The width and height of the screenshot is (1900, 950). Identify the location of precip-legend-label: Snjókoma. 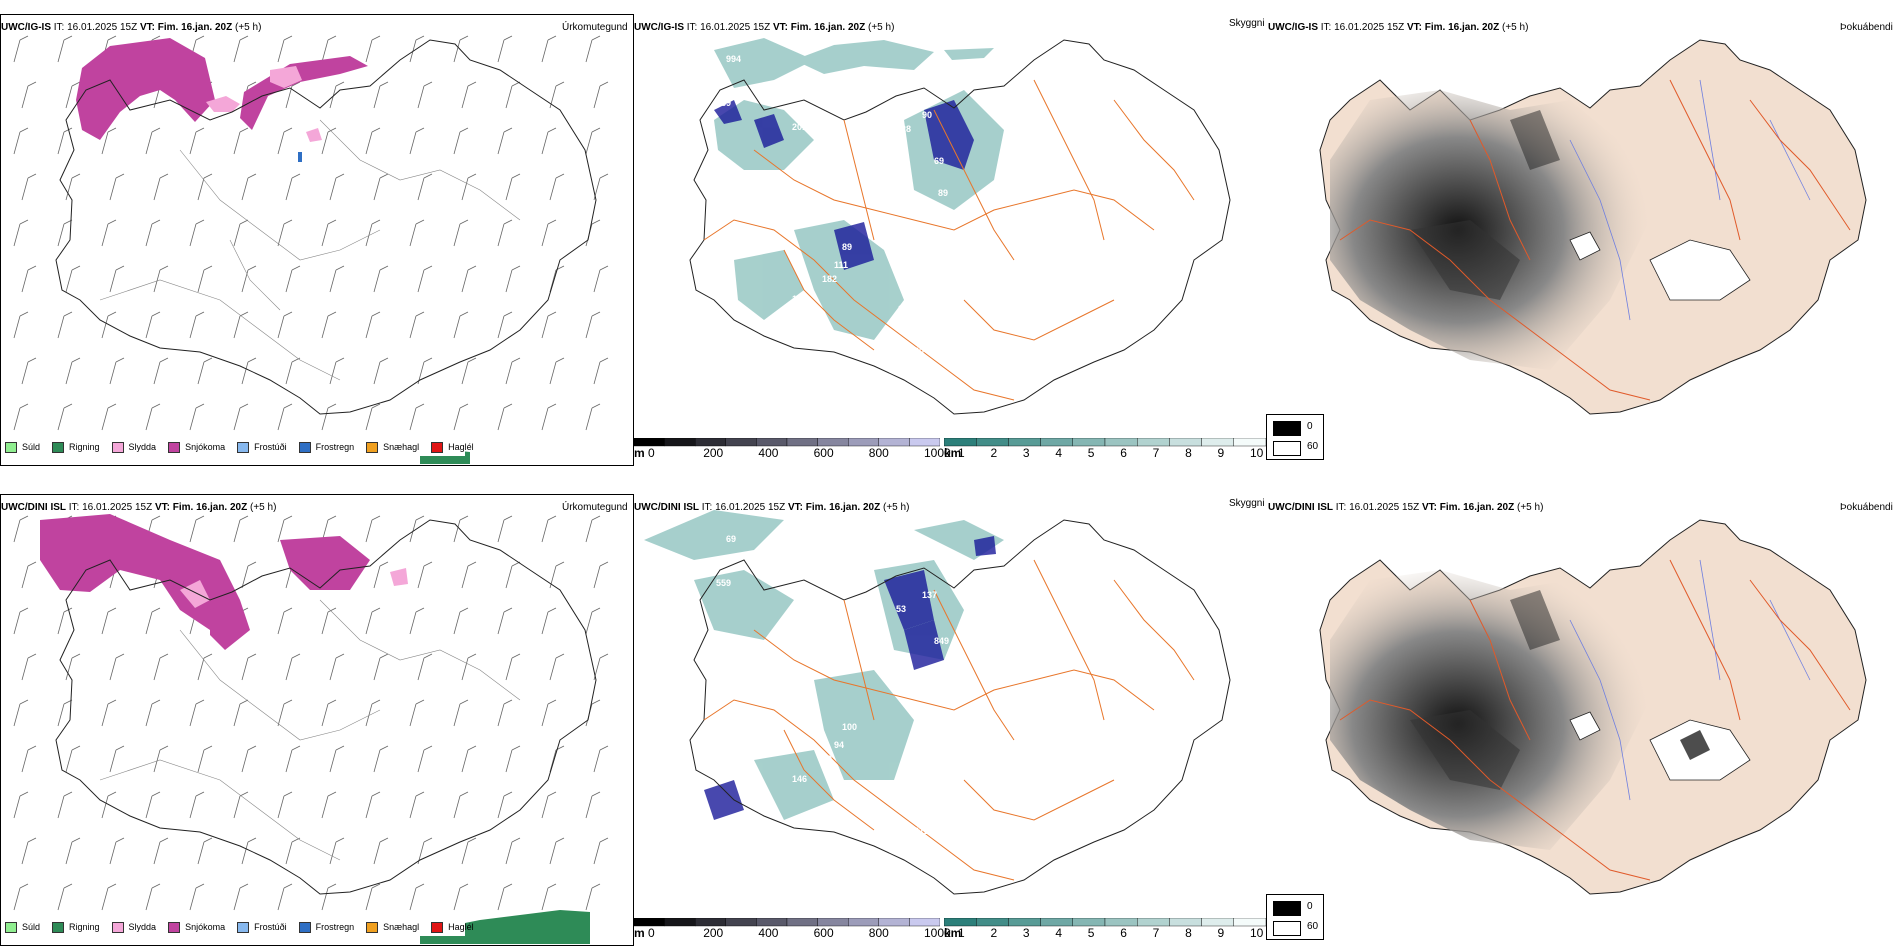
(205, 447).